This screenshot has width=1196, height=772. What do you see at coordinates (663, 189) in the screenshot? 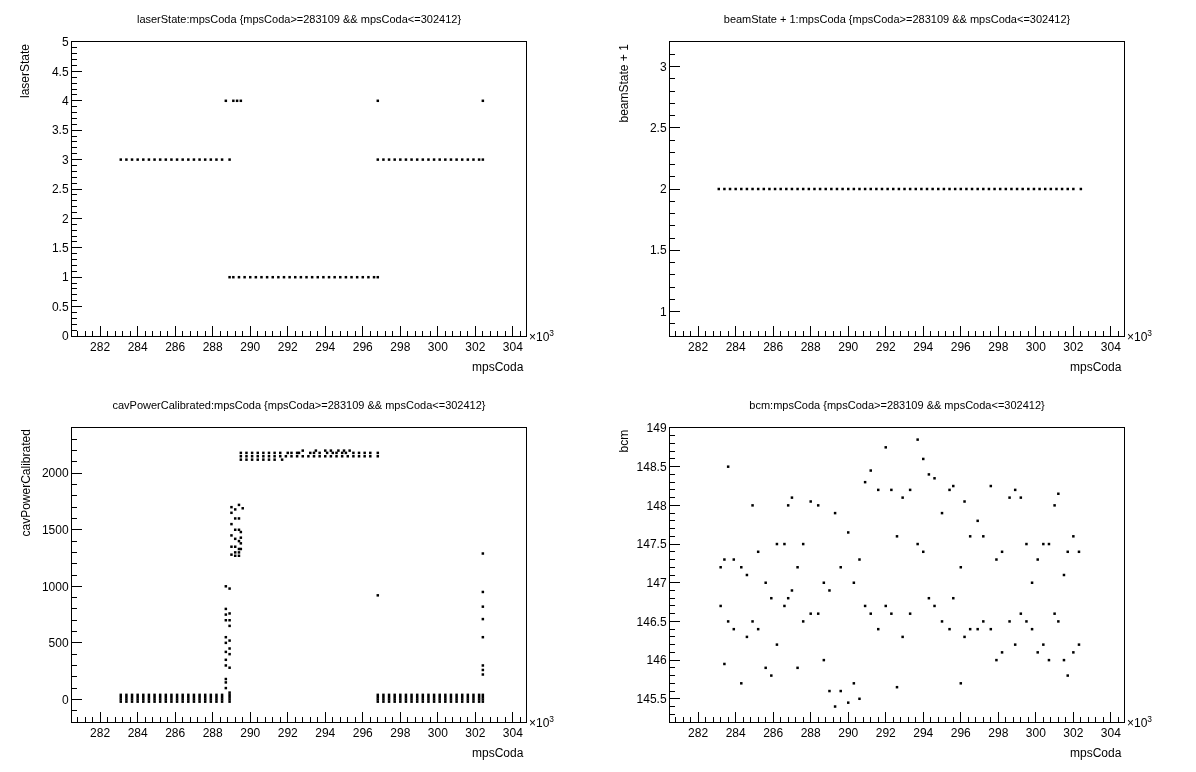
I see `y-tick-label: 2` at bounding box center [663, 189].